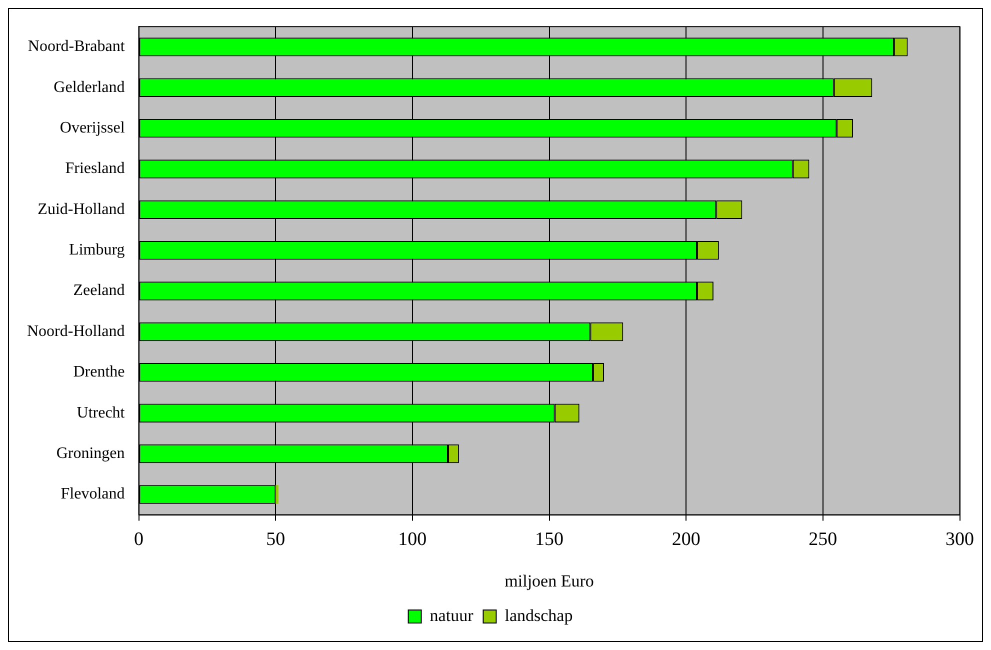  What do you see at coordinates (549, 539) in the screenshot?
I see `x-tick-label: 150` at bounding box center [549, 539].